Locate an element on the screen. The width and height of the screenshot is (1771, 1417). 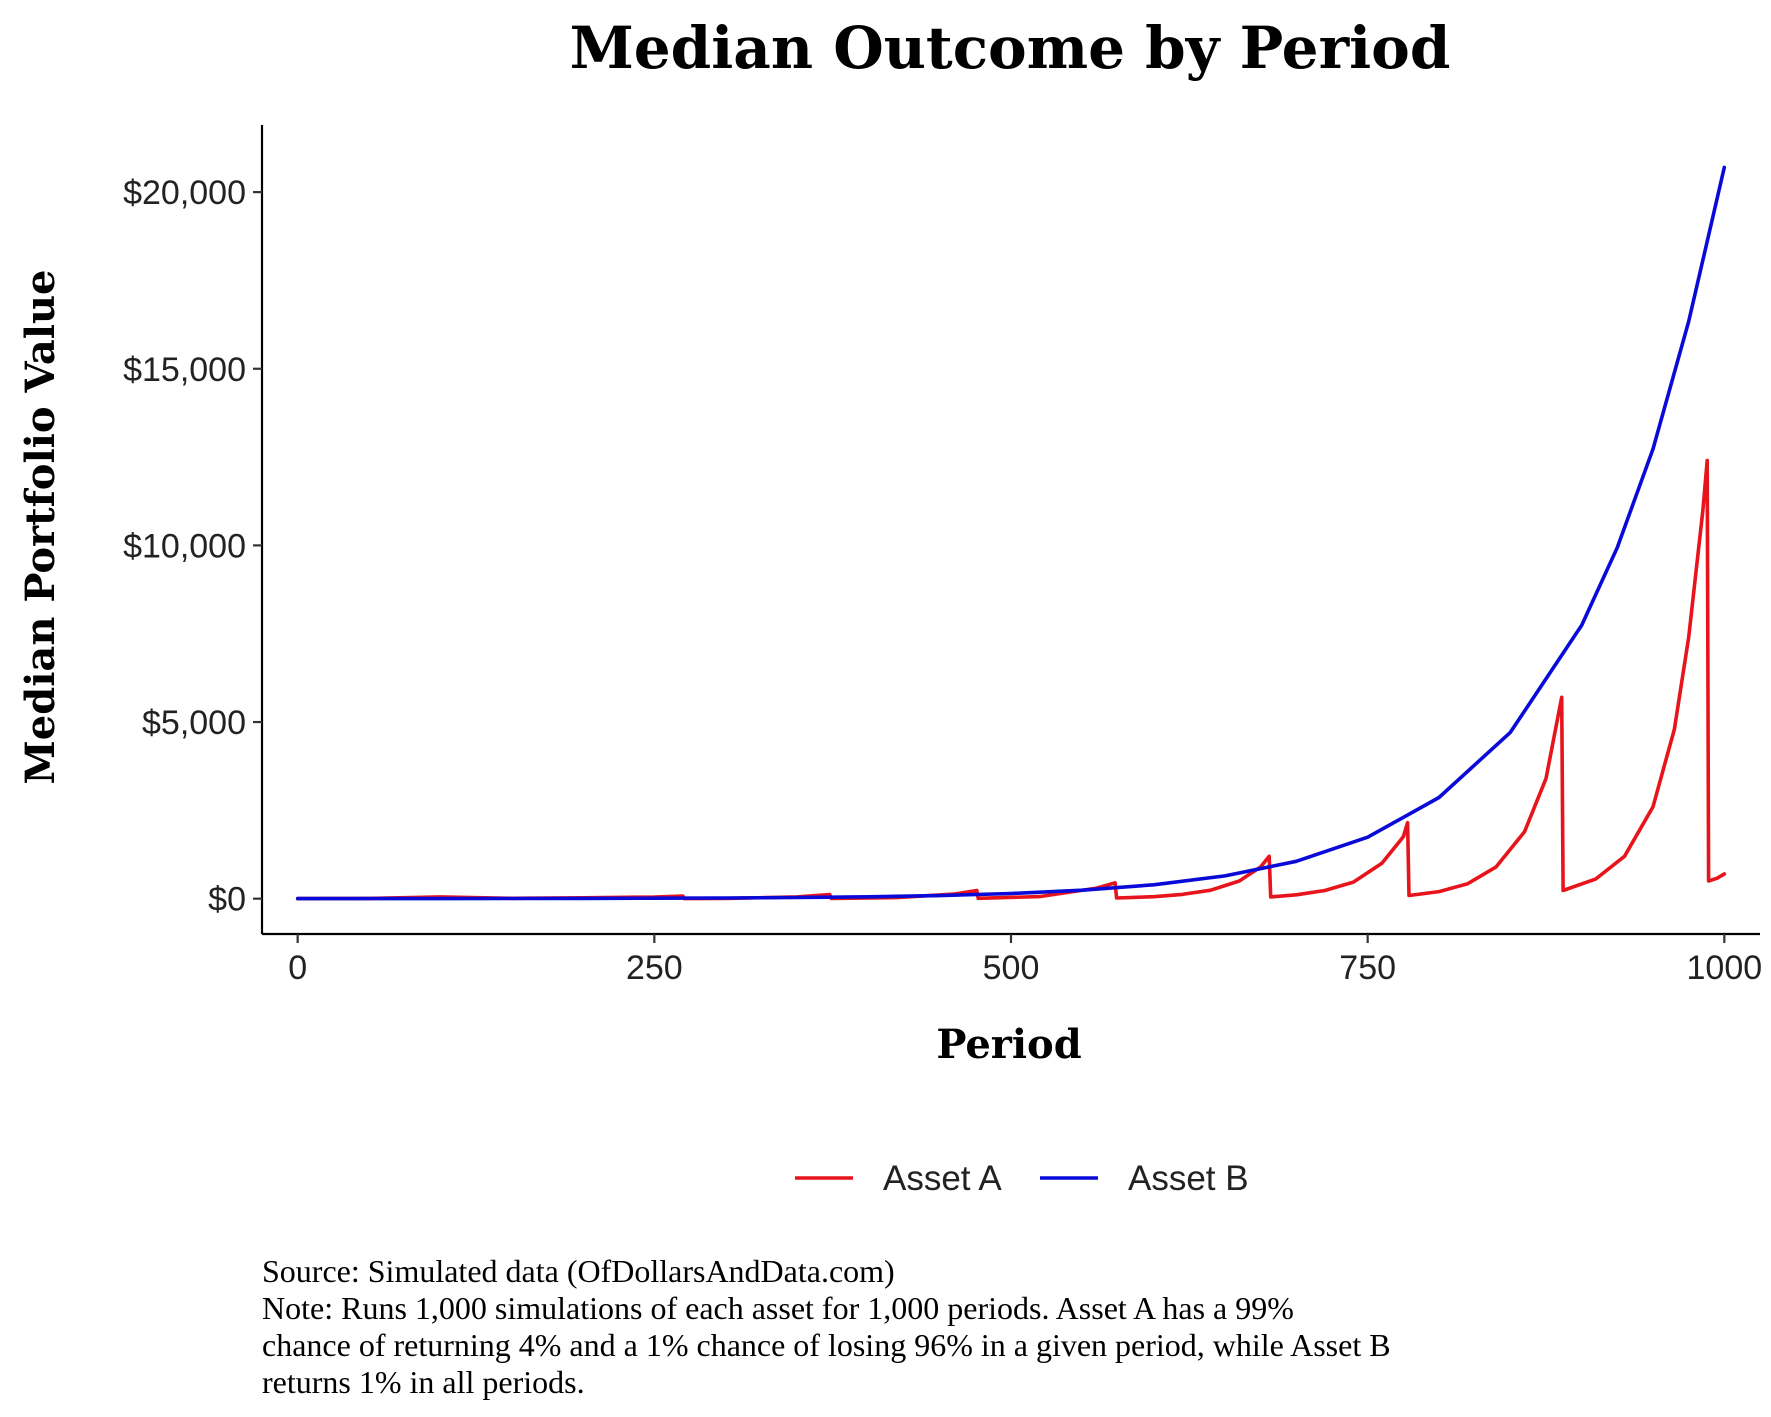
y-tick-label: $20,000 is located at coordinates (184, 193).